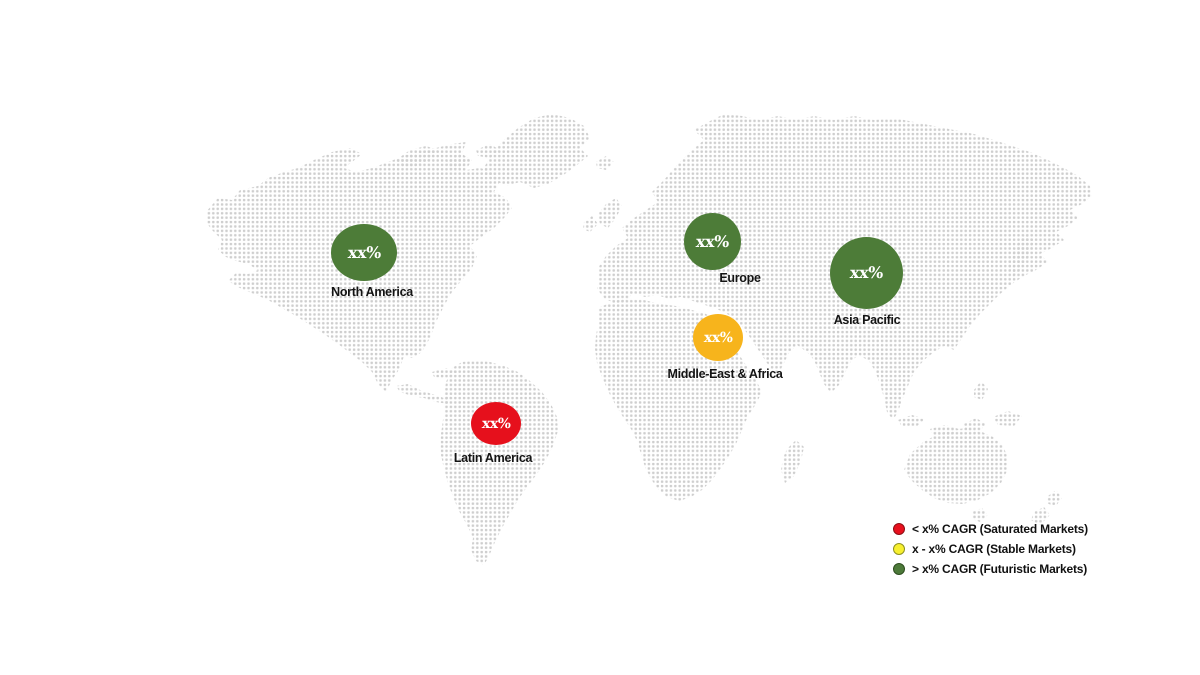  I want to click on island-iceland, so click(605, 163).